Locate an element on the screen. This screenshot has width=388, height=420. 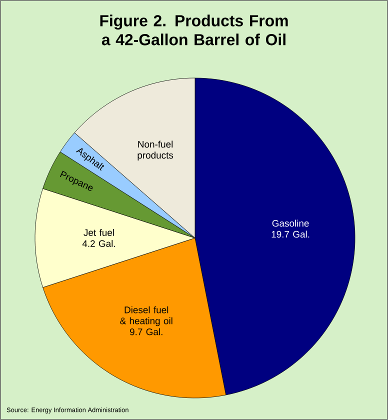
data-label: 9.7 Gal. is located at coordinates (146, 332).